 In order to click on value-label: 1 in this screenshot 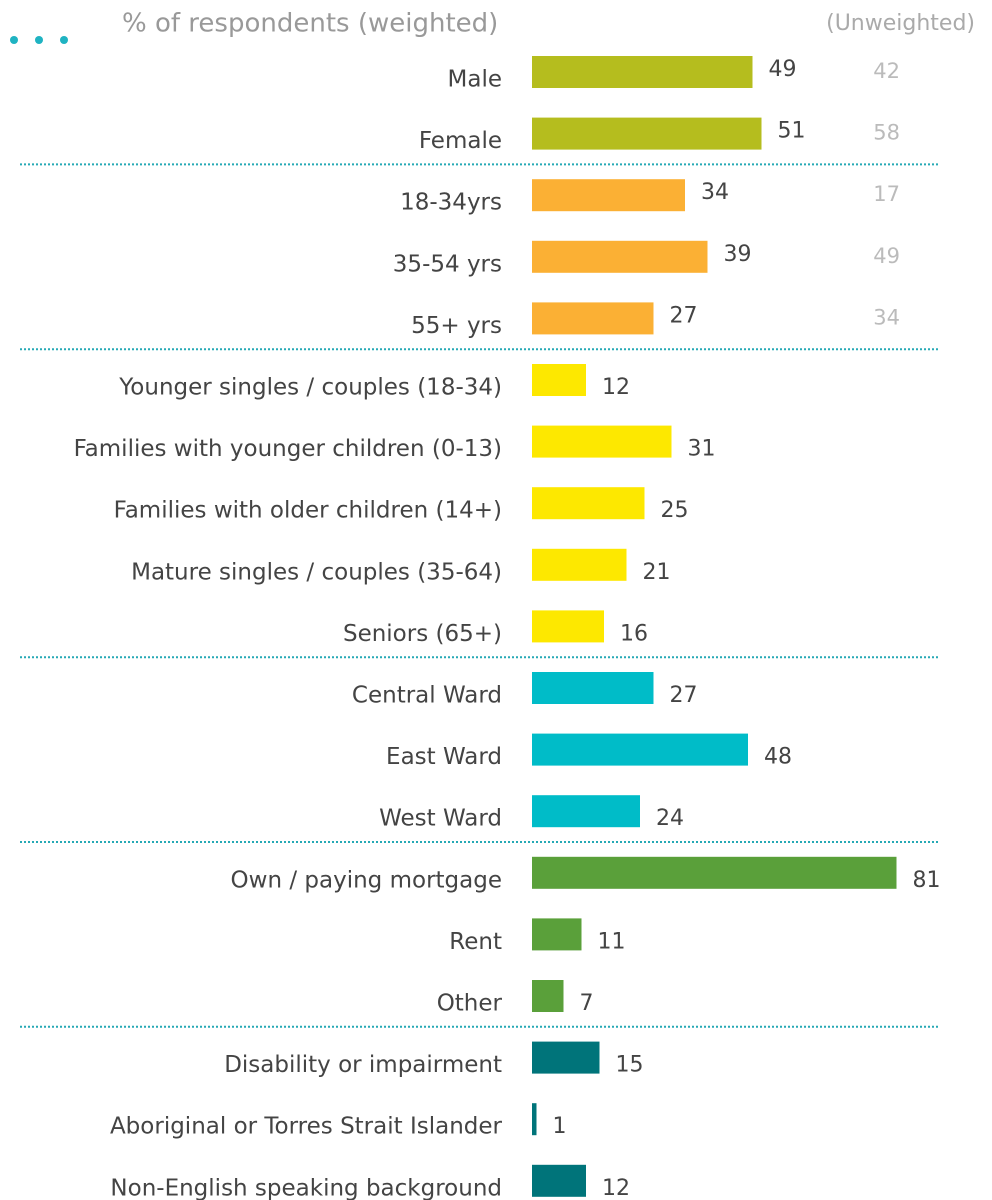, I will do `click(560, 1126)`.